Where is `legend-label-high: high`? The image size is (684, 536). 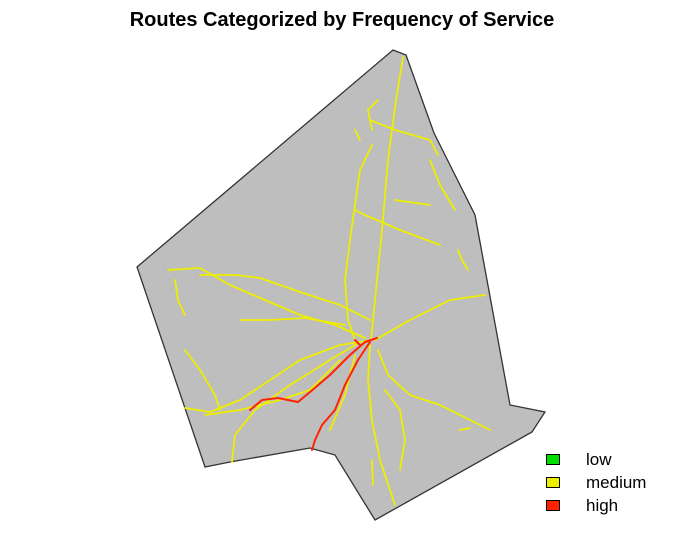
legend-label-high: high is located at coordinates (602, 505).